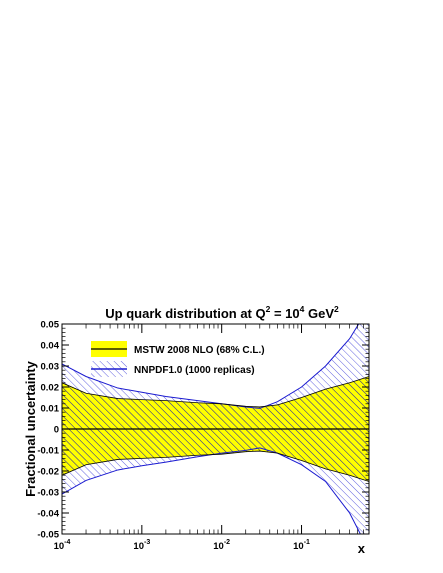  I want to click on y-tick-label: -0.05, so click(48, 535).